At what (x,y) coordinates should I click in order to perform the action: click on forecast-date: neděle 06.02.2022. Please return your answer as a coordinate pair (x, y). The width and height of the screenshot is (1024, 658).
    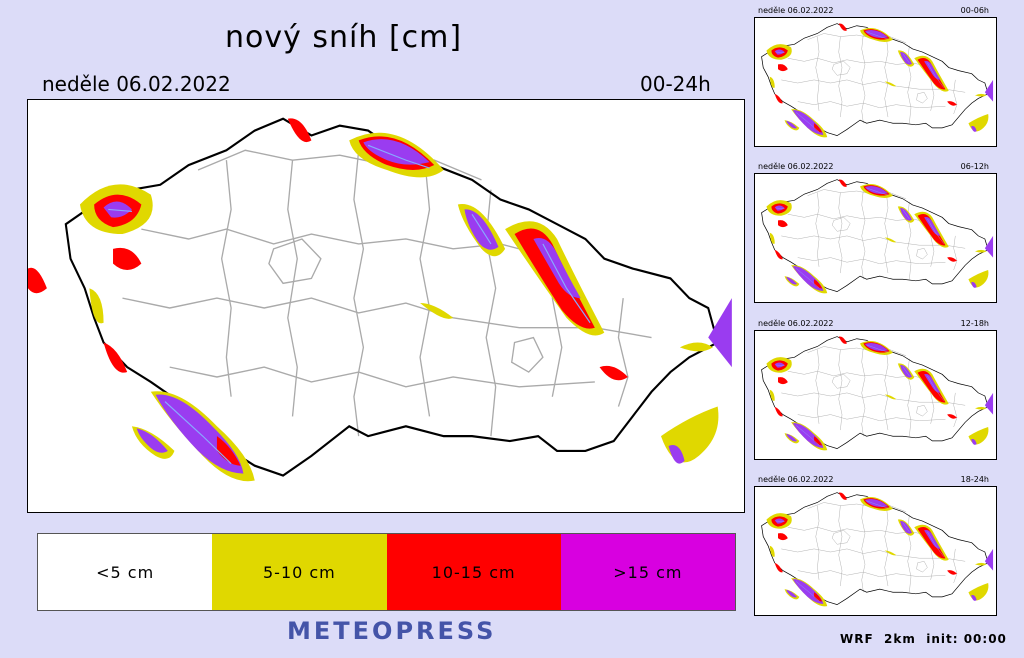
    Looking at the image, I should click on (136, 84).